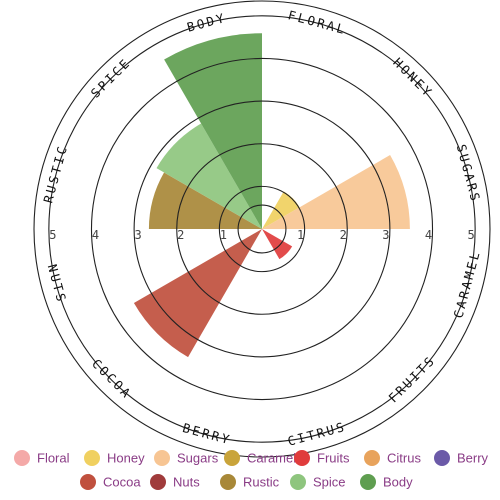 This screenshot has height=500, width=500. Describe the element at coordinates (298, 482) in the screenshot. I see `legend-swatch-spice` at that location.